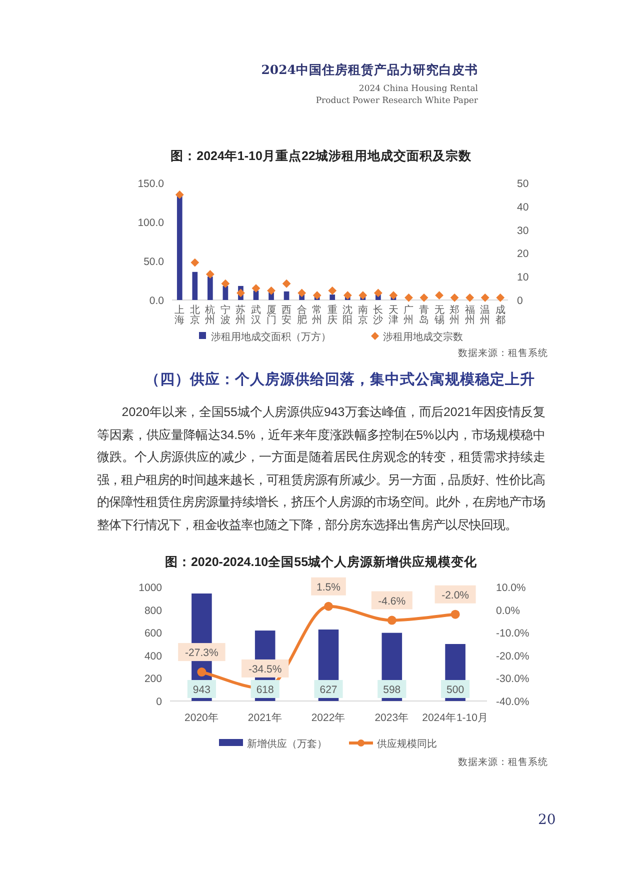  I want to click on y2-tick-label: -10.0%, so click(513, 634).